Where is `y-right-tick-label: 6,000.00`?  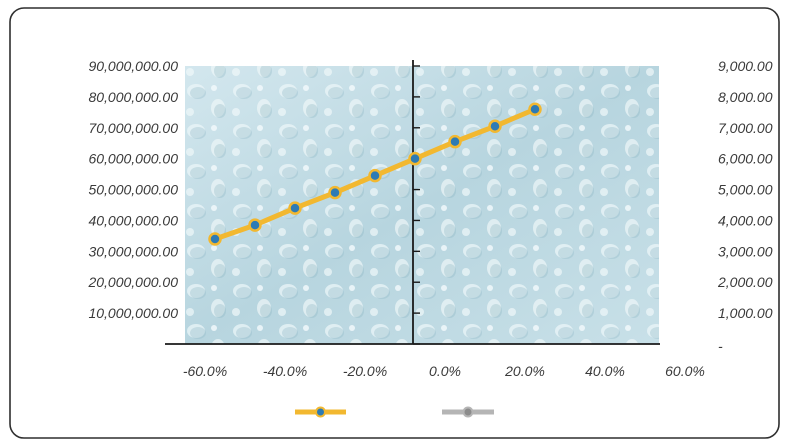
y-right-tick-label: 6,000.00 is located at coordinates (745, 159).